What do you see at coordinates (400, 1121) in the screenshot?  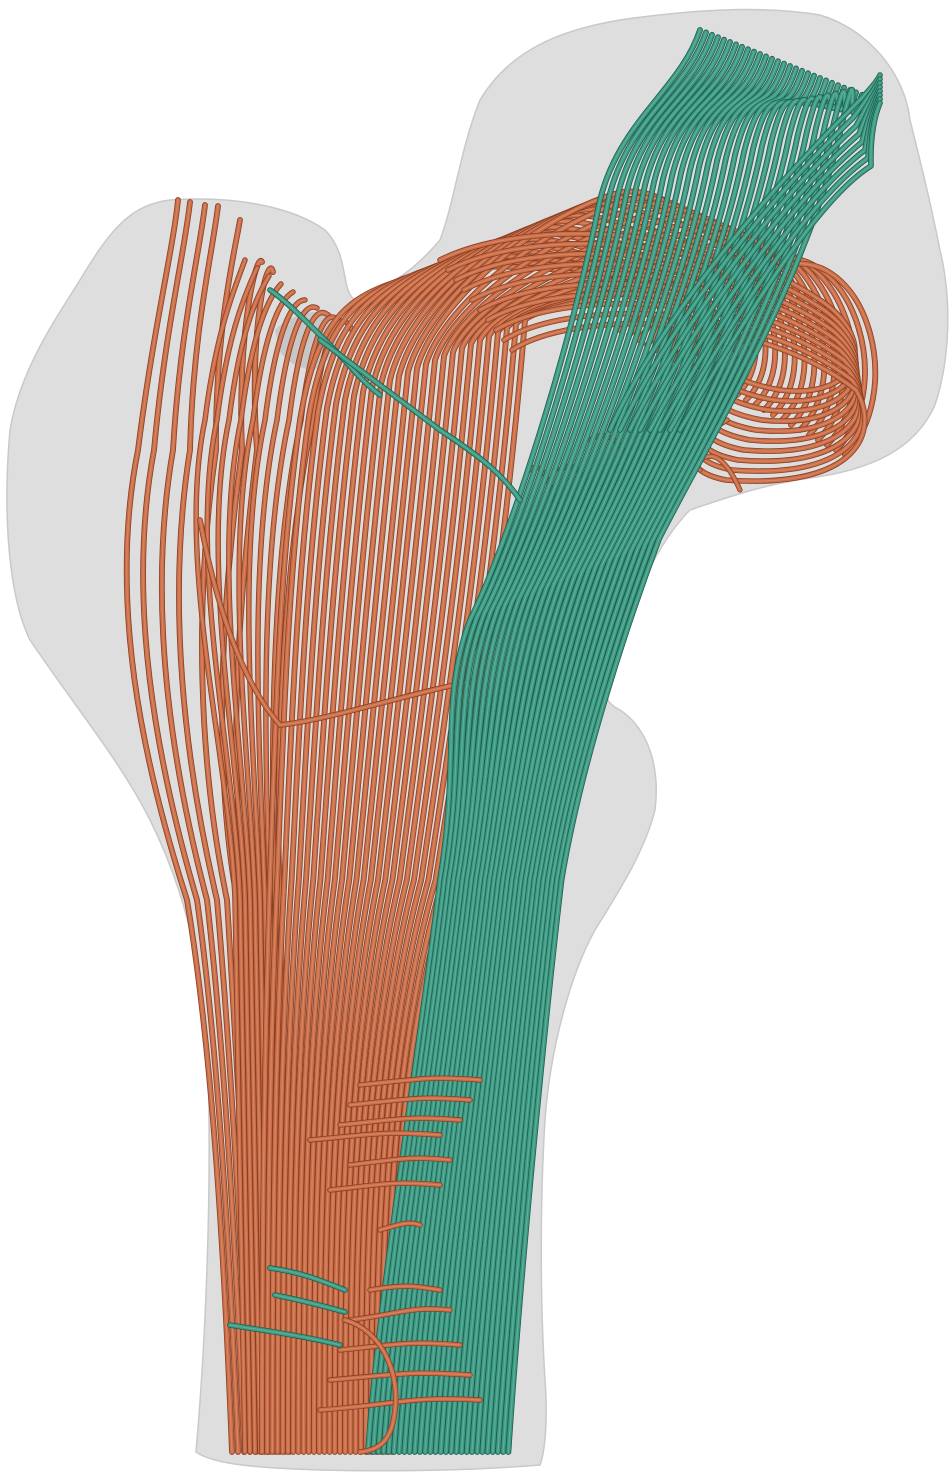 I see `compressive-fiber-105-highlight` at bounding box center [400, 1121].